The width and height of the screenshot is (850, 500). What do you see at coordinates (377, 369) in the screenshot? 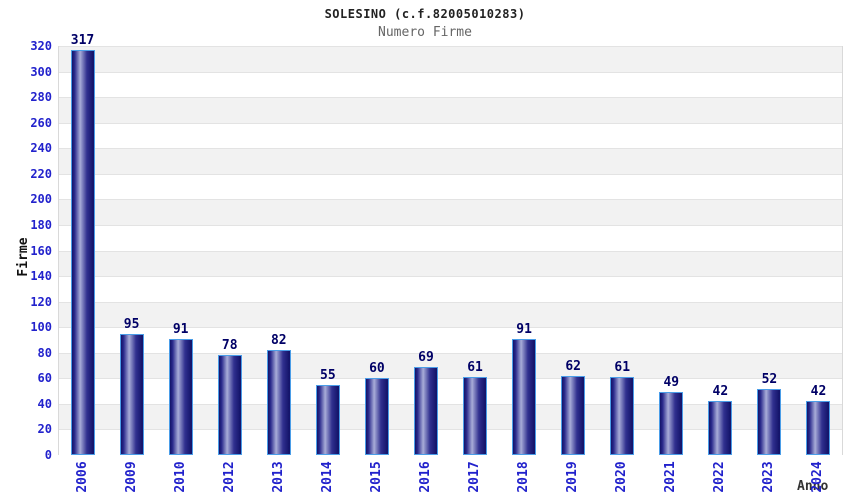
I see `bar-value-label: 60` at bounding box center [377, 369].